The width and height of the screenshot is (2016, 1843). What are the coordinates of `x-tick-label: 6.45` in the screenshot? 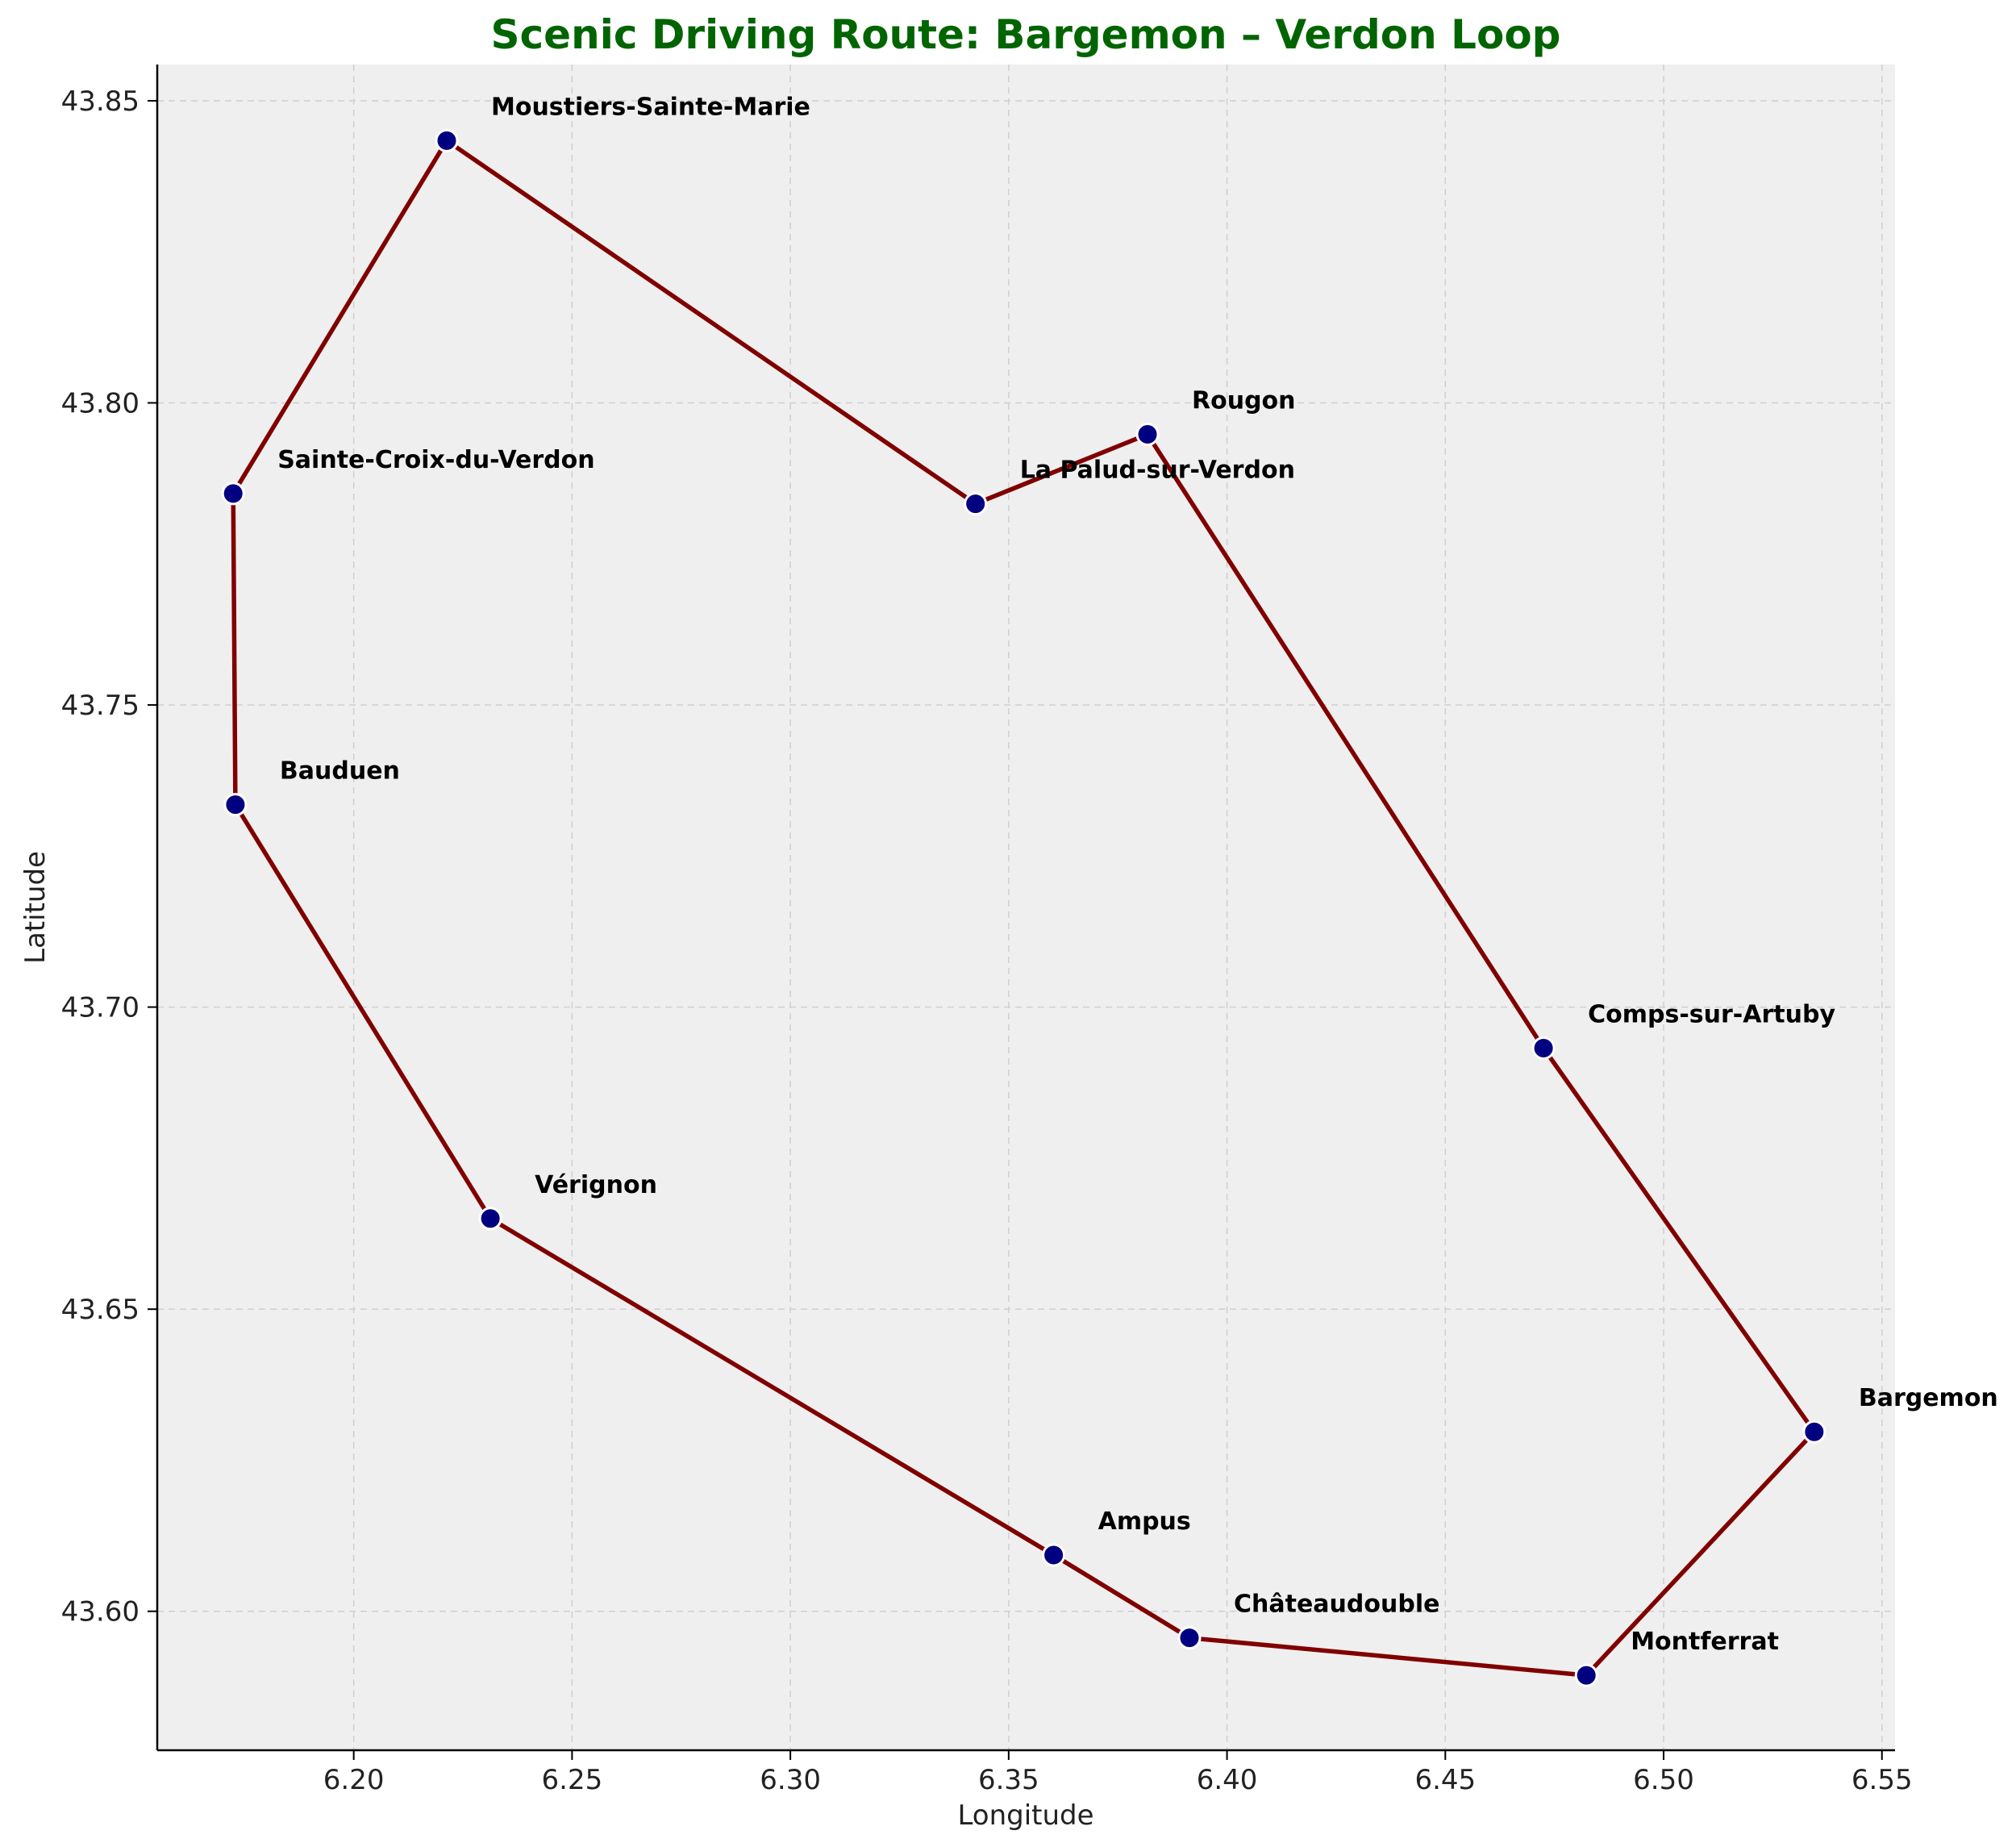 It's located at (1445, 1780).